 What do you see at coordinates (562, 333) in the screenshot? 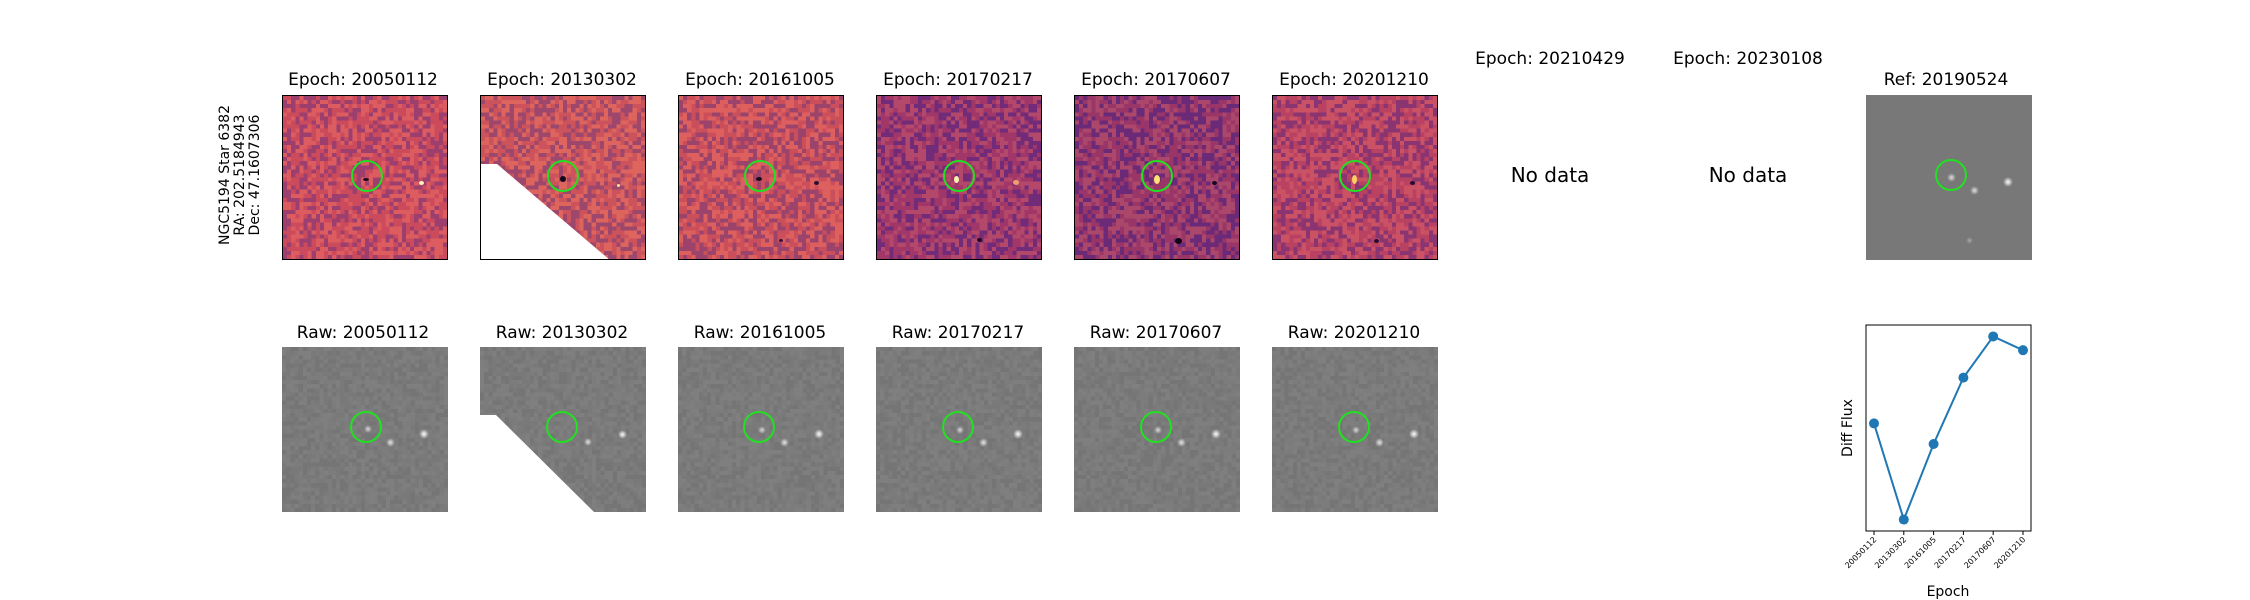
I see `raw-title-2: Raw: 20130302` at bounding box center [562, 333].